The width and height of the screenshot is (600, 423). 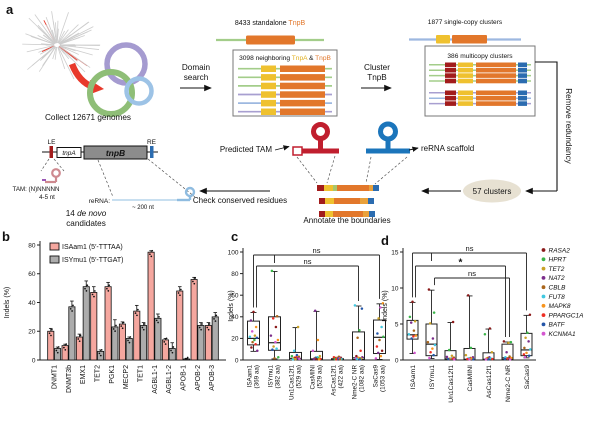 What do you see at coordinates (69, 379) in the screenshot?
I see `x-tick-label: DNMT3b` at bounding box center [69, 379].